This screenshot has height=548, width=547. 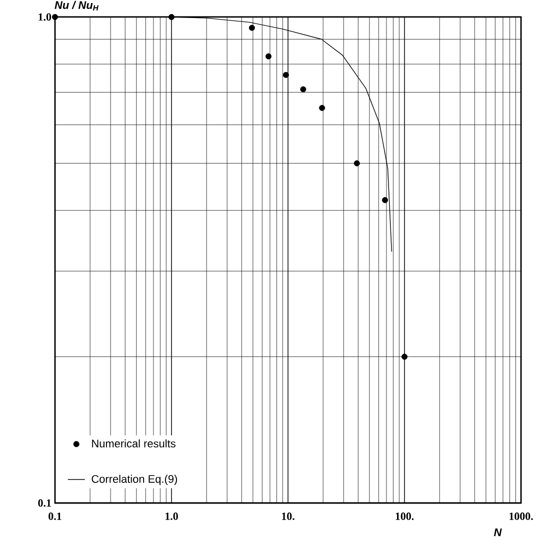 I want to click on x-axis-title: N, so click(x=498, y=532).